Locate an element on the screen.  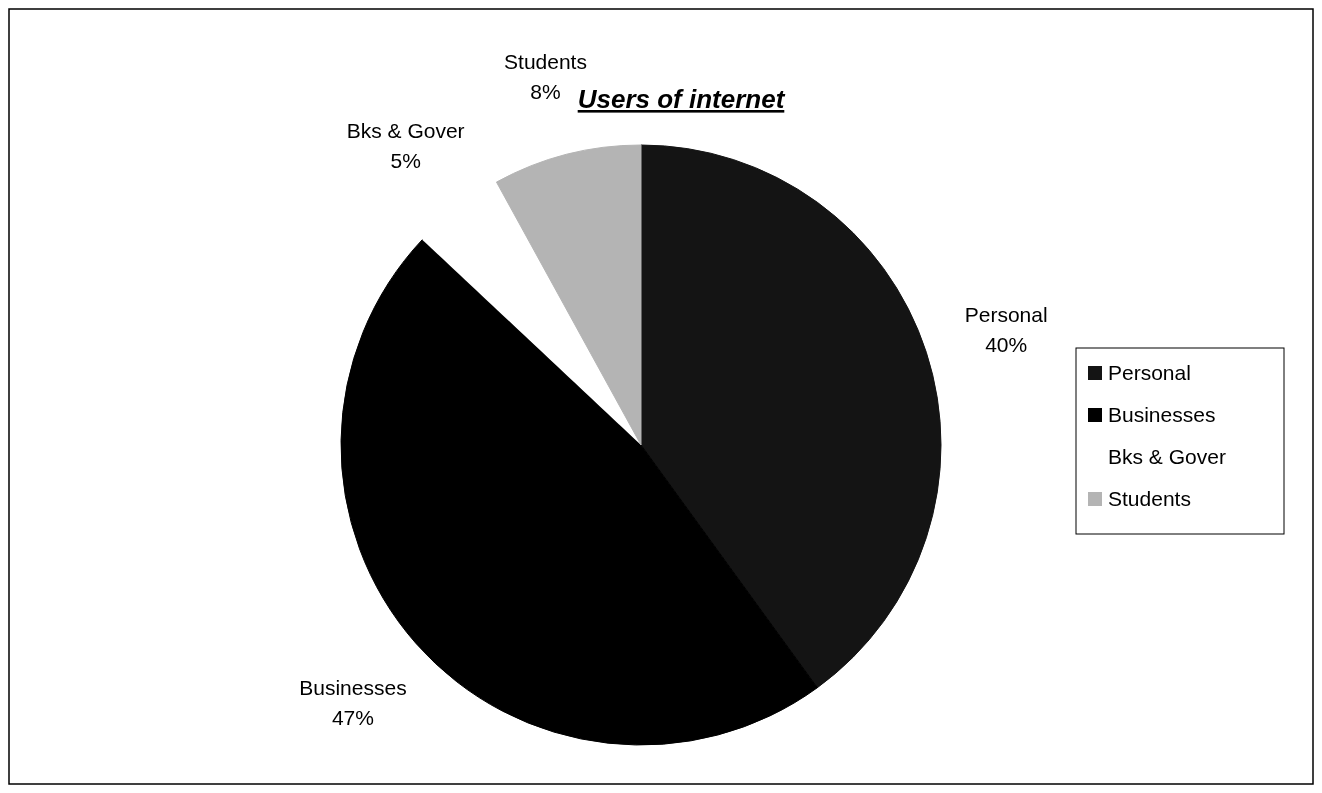
data-label: 40% is located at coordinates (1006, 345).